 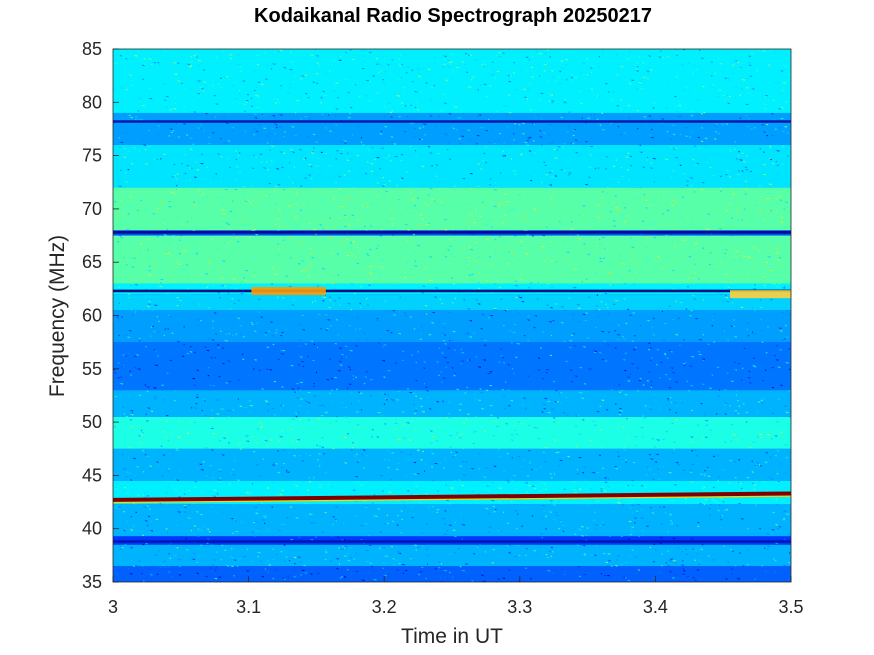 I want to click on x-tick-label: 3.1, so click(x=248, y=607).